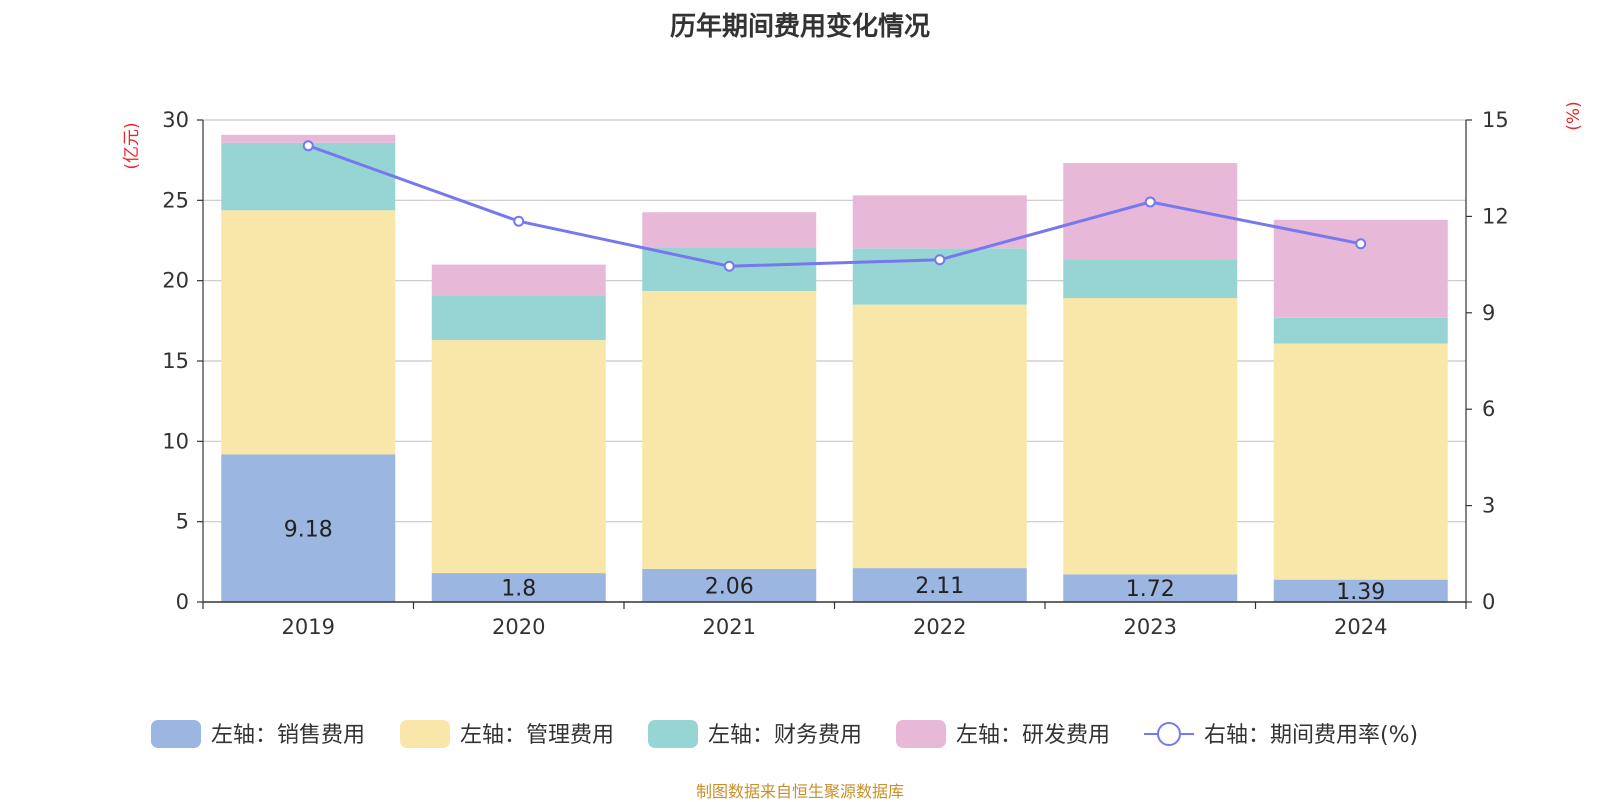  I want to click on left-tick-label: 10, so click(175, 441).